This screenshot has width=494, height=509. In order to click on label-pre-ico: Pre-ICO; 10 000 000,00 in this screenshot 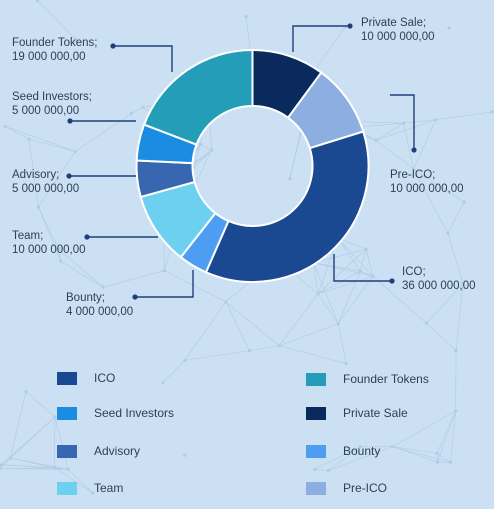, I will do `click(427, 182)`.